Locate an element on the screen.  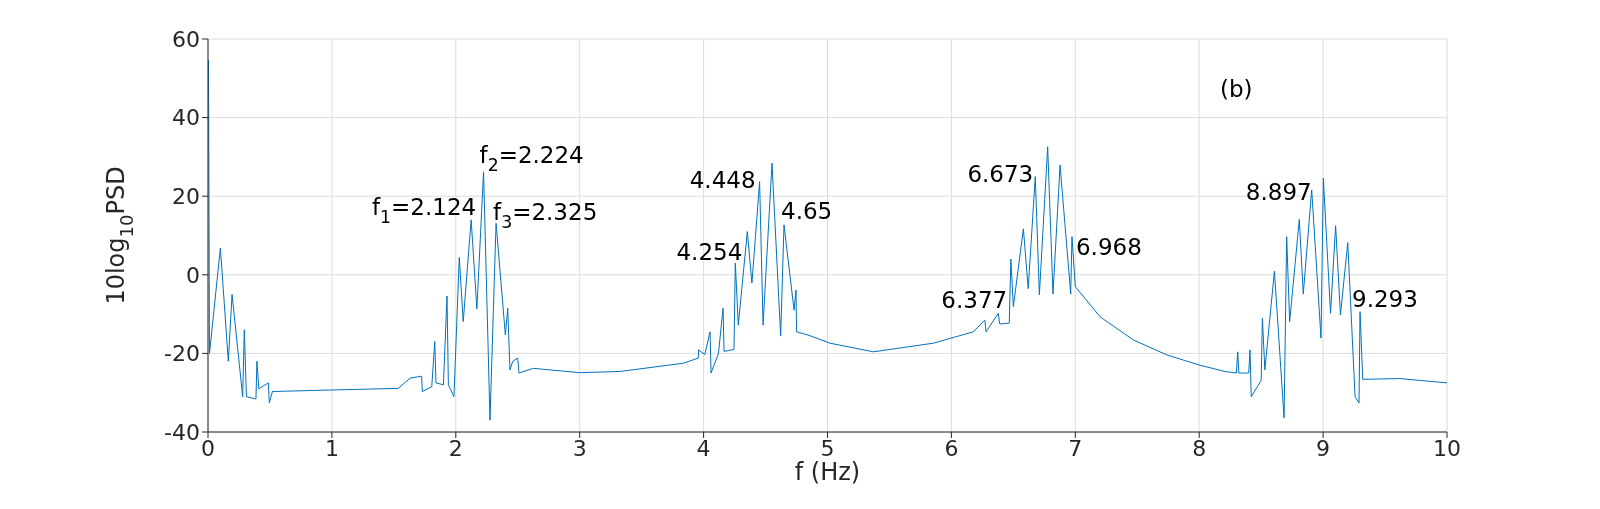
x-tick-label: 1 is located at coordinates (331, 448).